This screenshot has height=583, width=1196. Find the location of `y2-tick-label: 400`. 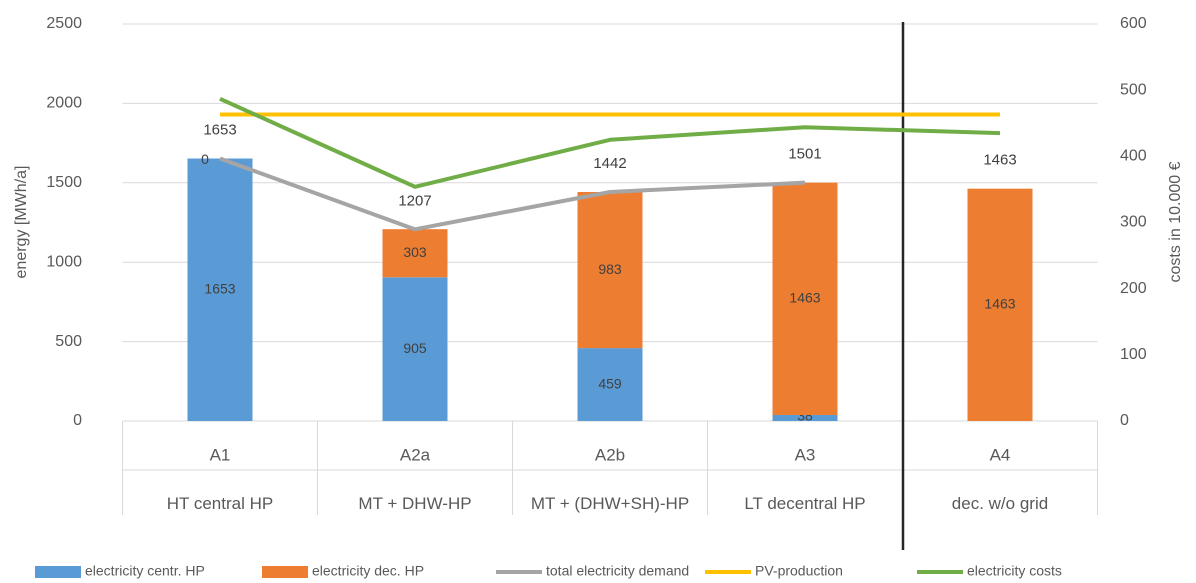

y2-tick-label: 400 is located at coordinates (1133, 156).